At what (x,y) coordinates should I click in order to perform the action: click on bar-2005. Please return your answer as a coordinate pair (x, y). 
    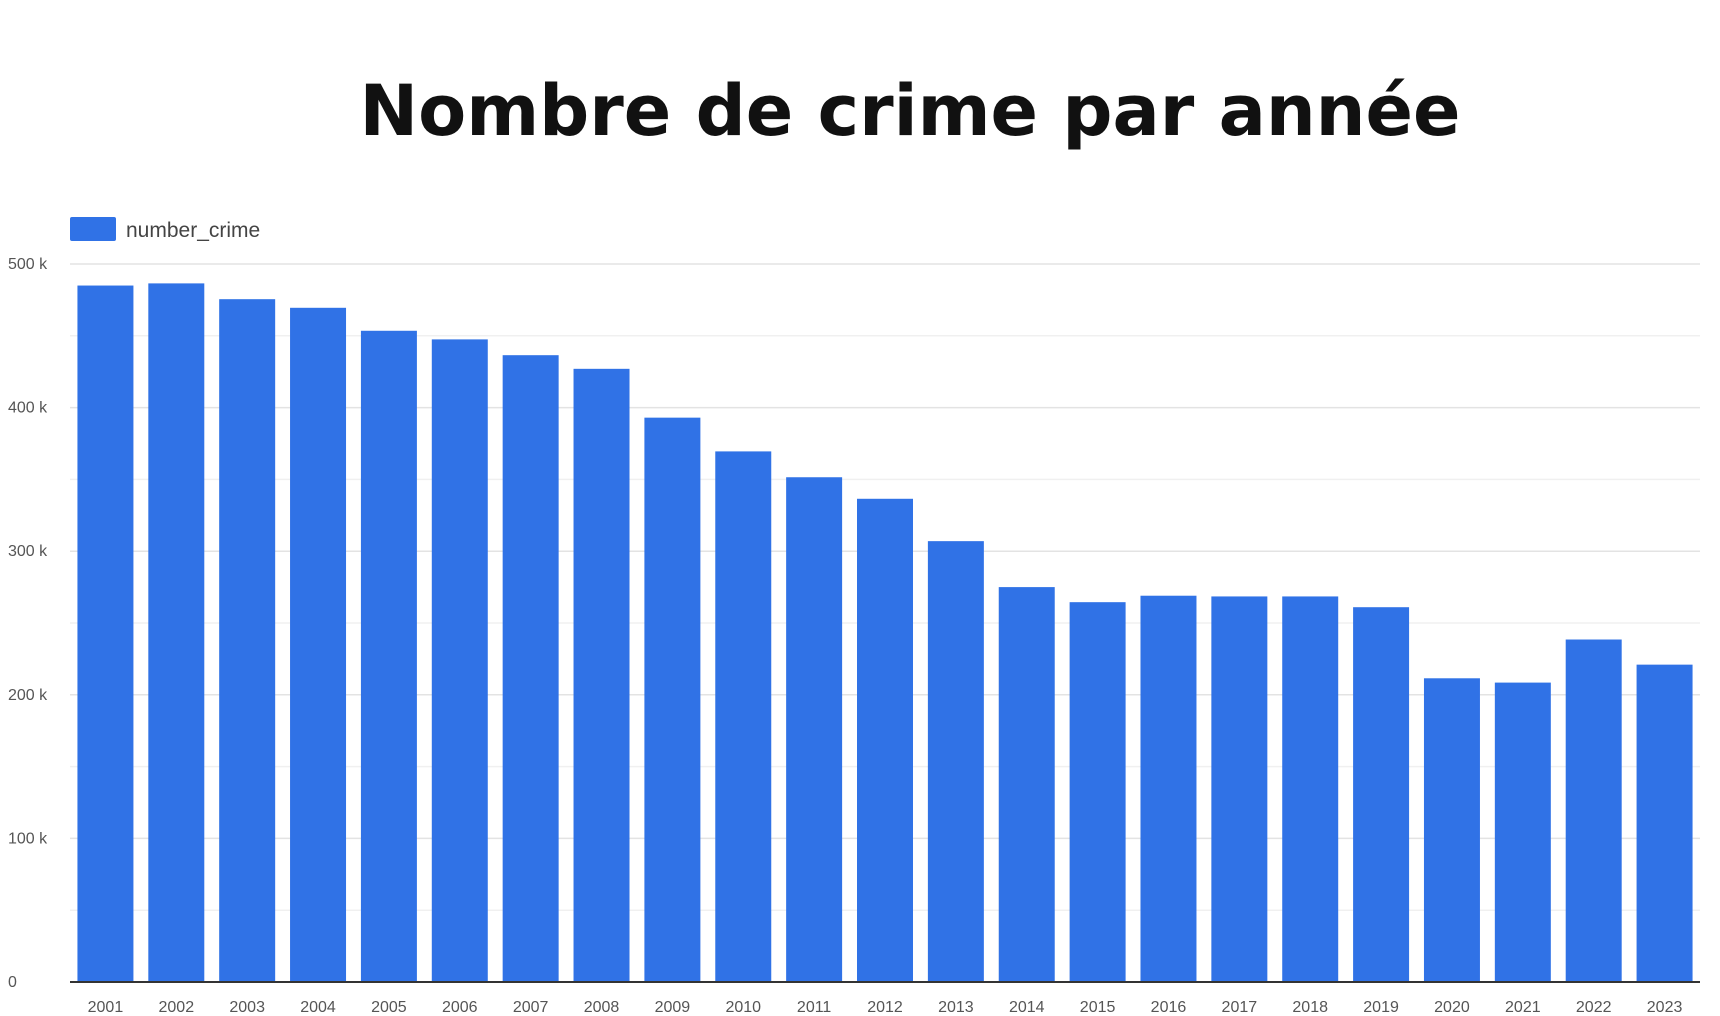
    Looking at the image, I should click on (388, 656).